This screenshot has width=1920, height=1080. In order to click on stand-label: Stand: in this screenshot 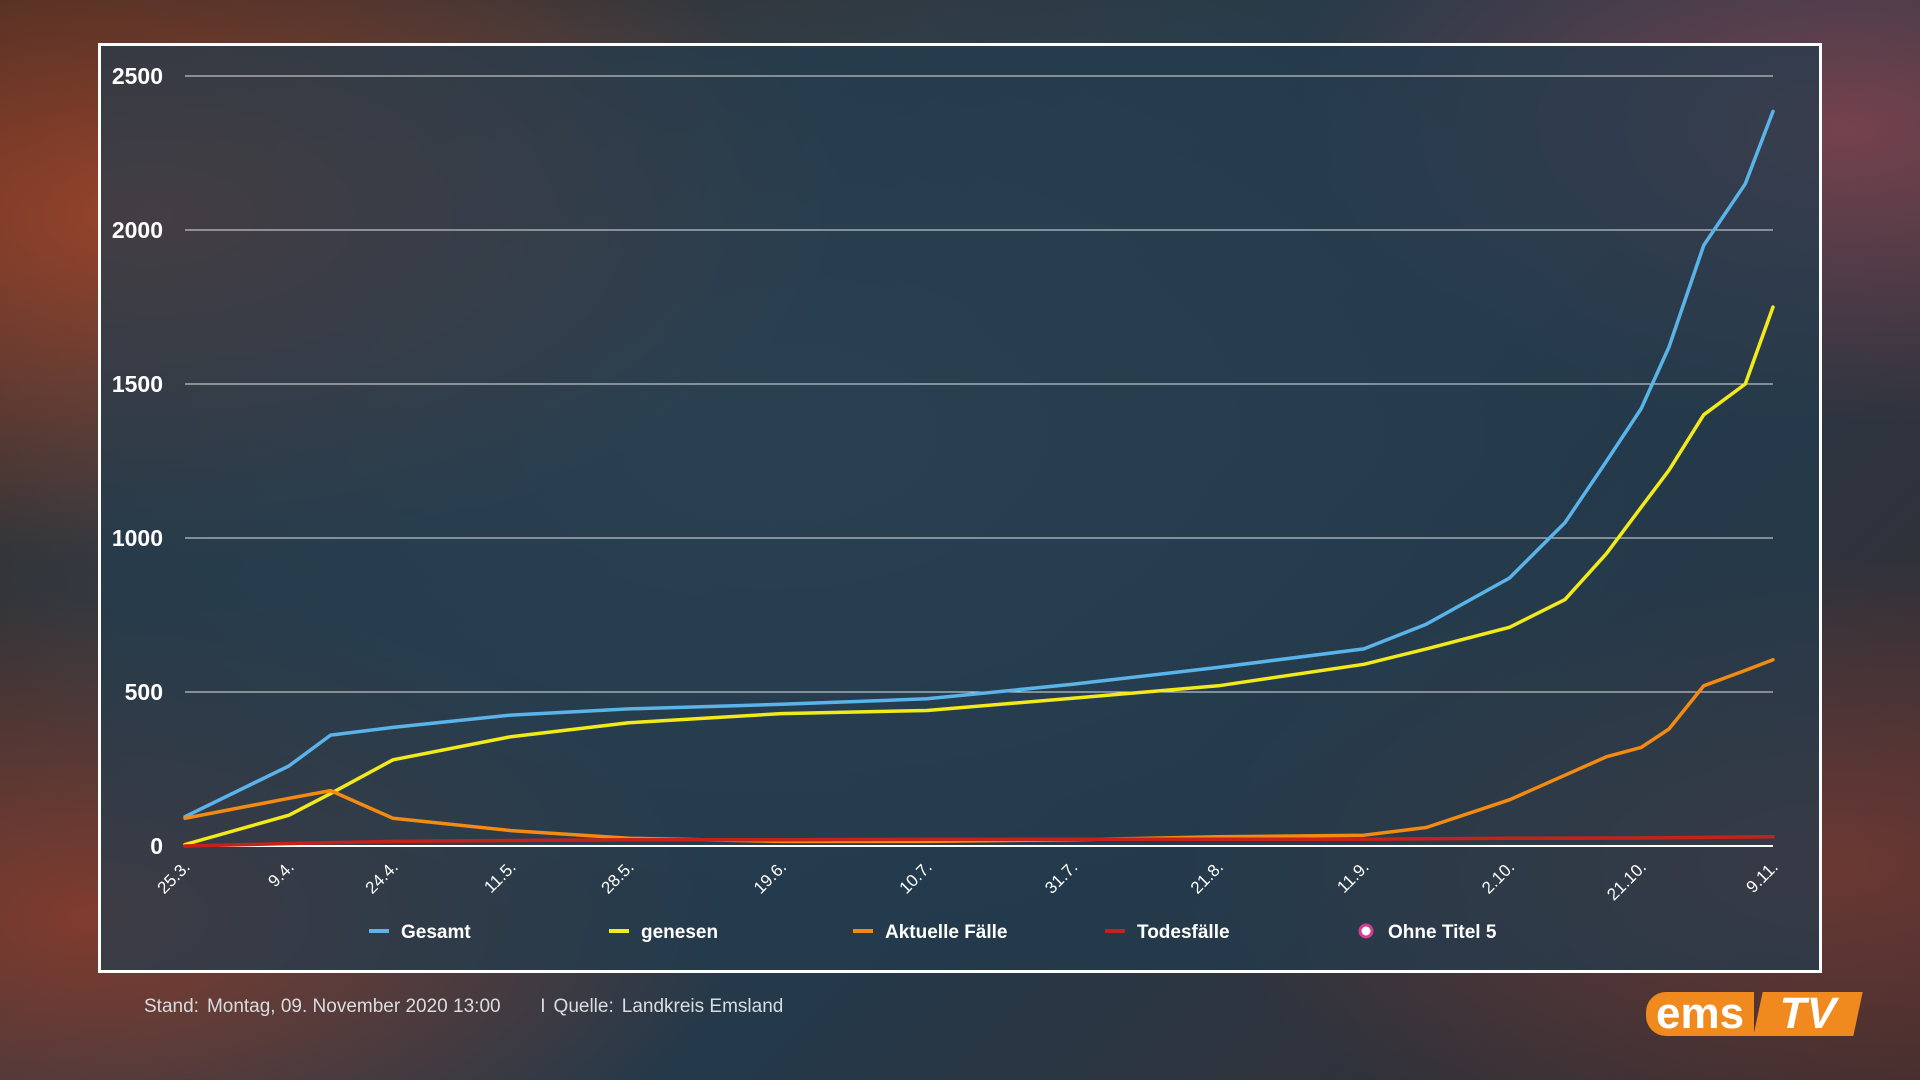, I will do `click(171, 1006)`.